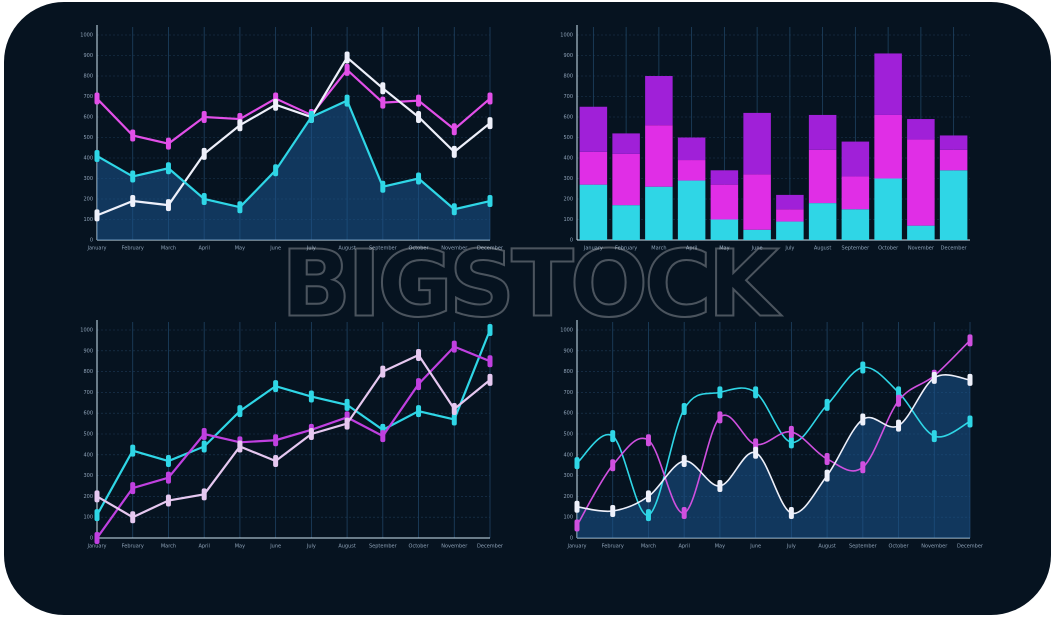 This screenshot has height=619, width=1055. Describe the element at coordinates (88, 414) in the screenshot. I see `y-tick-label: 600` at that location.